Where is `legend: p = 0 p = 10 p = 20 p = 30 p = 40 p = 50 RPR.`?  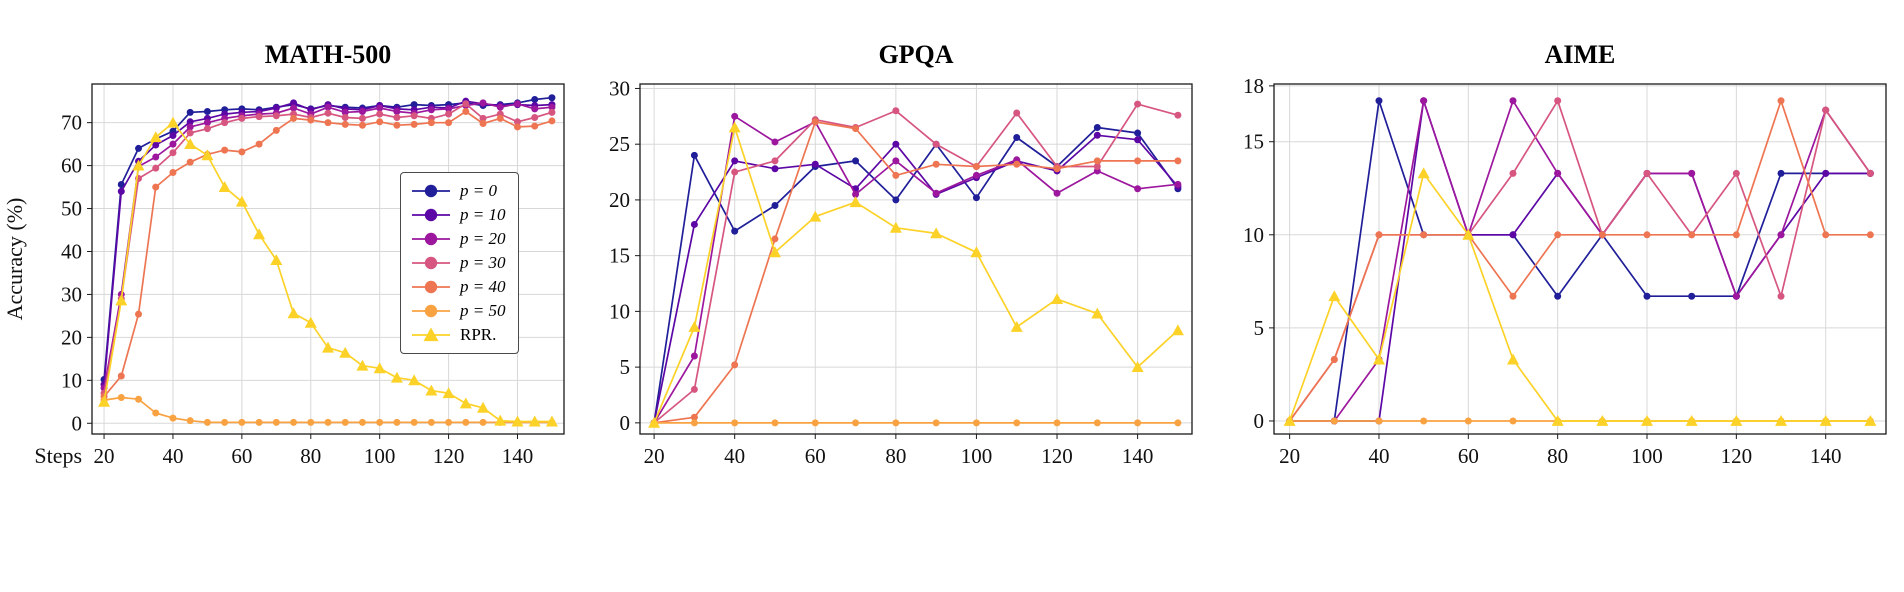
legend: p = 0 p = 10 p = 20 p = 30 p = 40 p = 50 RPR. is located at coordinates (460, 263).